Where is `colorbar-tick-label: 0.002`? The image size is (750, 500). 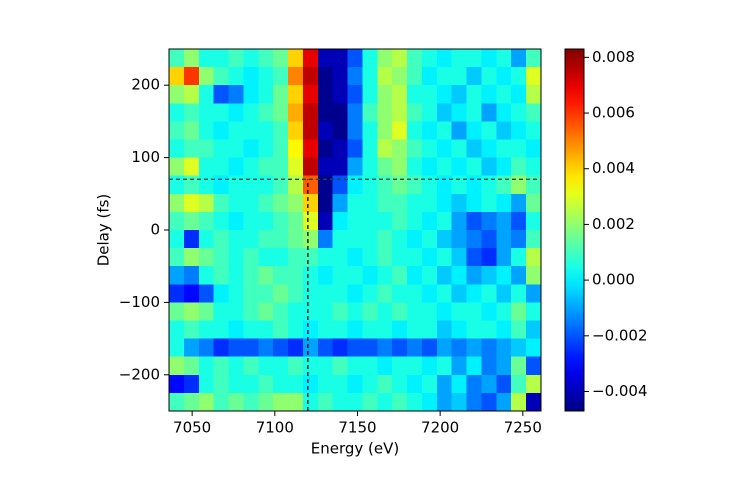 colorbar-tick-label: 0.002 is located at coordinates (613, 224).